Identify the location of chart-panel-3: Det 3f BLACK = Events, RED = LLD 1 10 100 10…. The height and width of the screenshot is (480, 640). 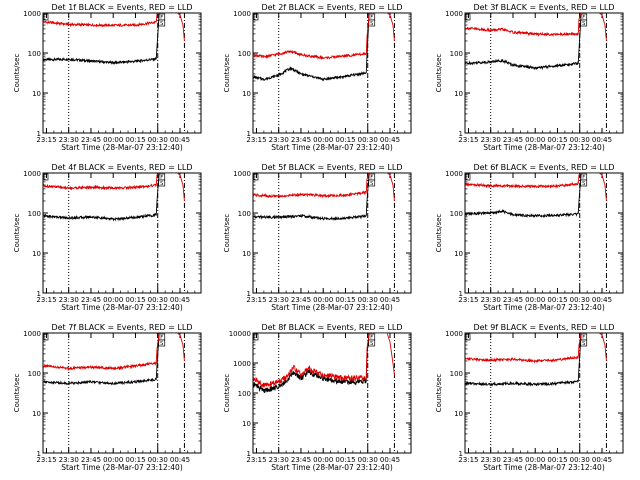
(529, 77).